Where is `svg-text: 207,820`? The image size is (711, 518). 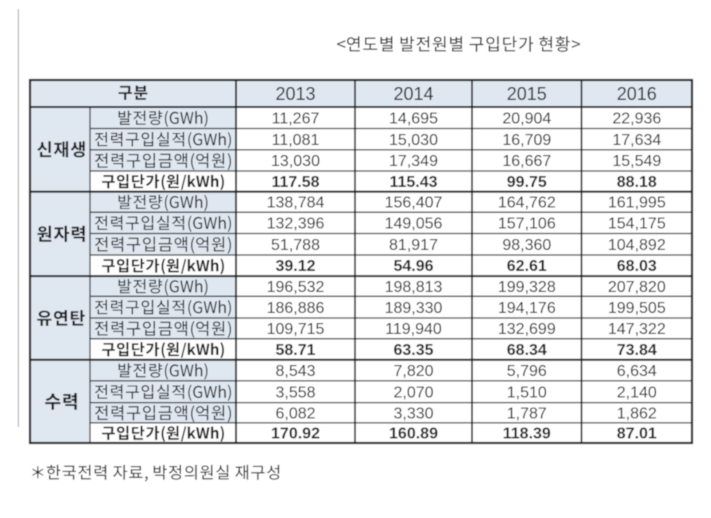
svg-text: 207,820 is located at coordinates (637, 287).